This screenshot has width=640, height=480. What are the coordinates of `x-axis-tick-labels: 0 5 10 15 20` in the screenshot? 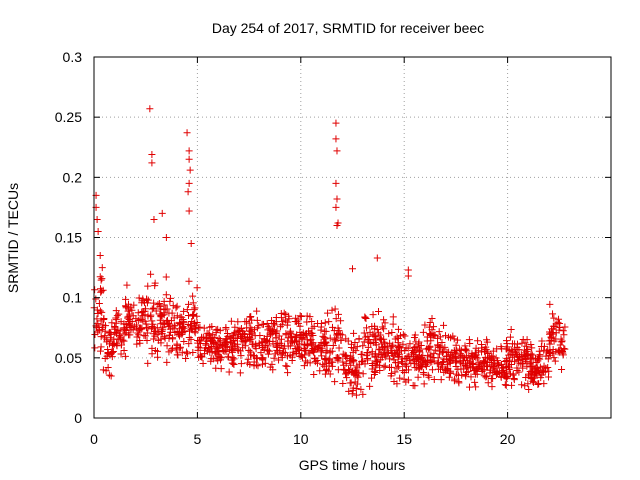 It's located at (302, 439).